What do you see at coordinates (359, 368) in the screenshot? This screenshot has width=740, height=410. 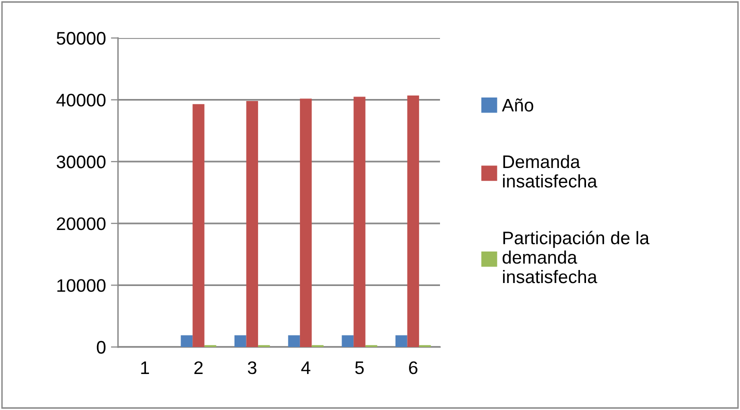 I see `x-tick-label: 5` at bounding box center [359, 368].